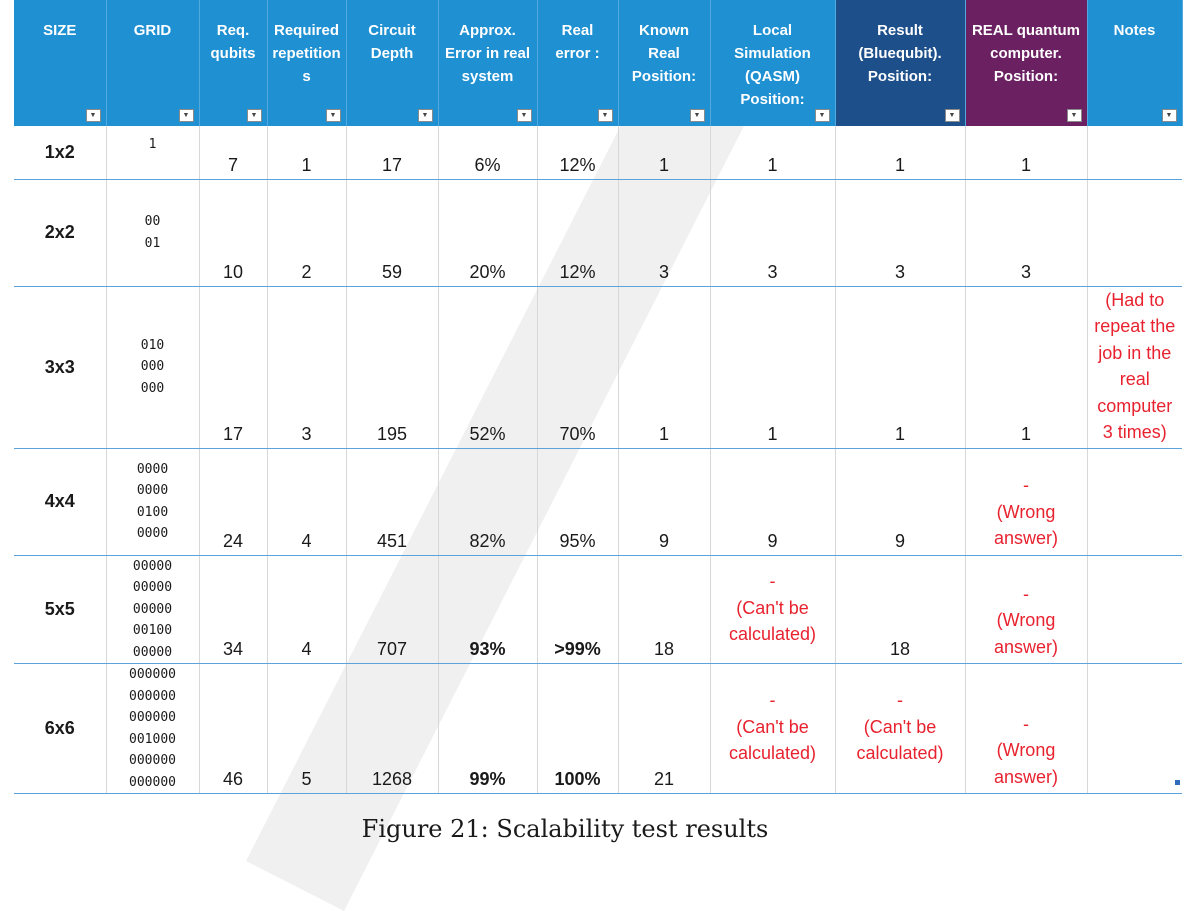  I want to click on header-label: SIZE, so click(60, 30).